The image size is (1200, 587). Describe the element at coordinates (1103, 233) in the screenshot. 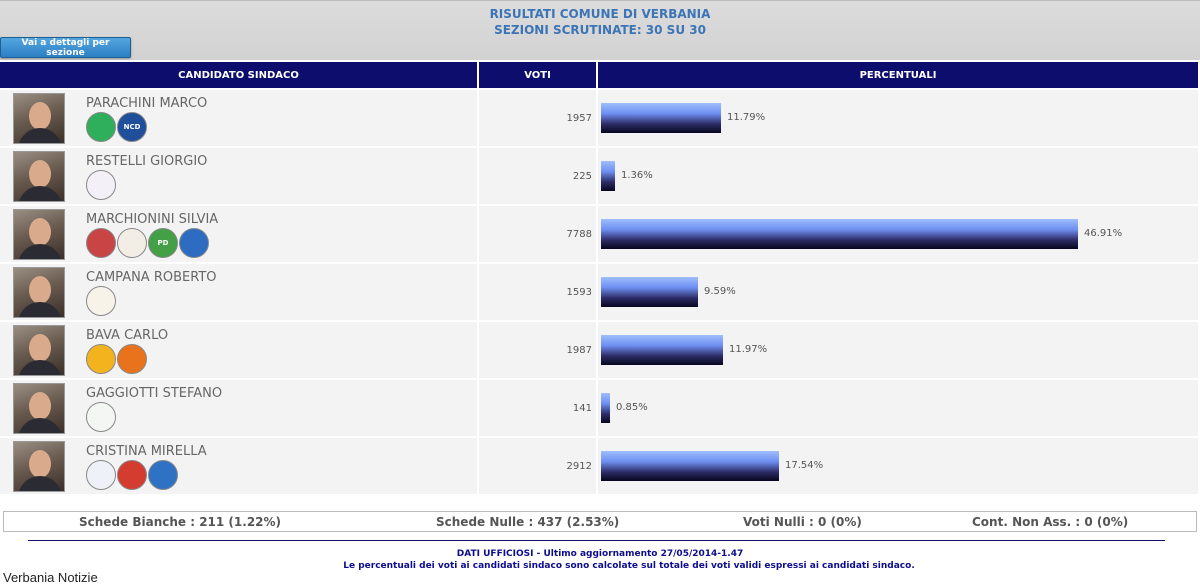

I see `percent-label: 46.91%` at that location.